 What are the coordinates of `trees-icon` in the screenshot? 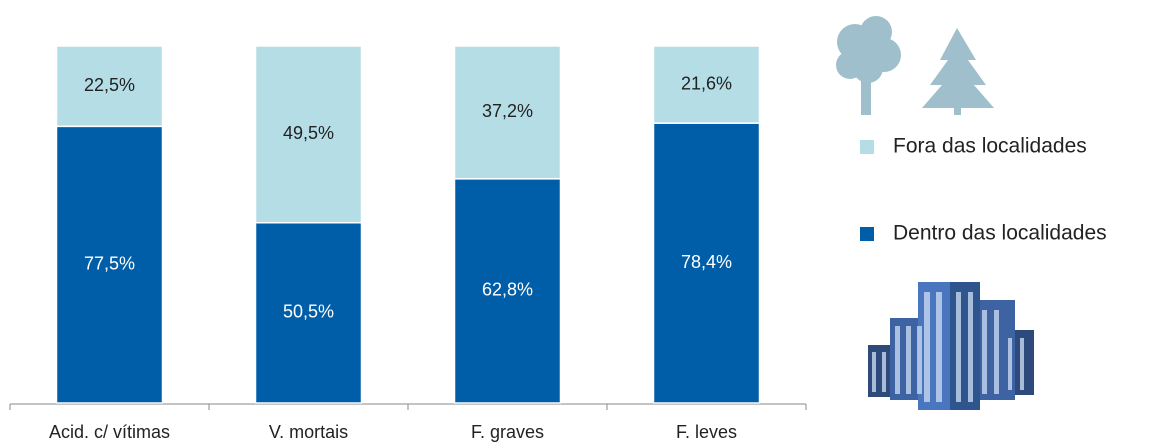 It's located at (915, 65).